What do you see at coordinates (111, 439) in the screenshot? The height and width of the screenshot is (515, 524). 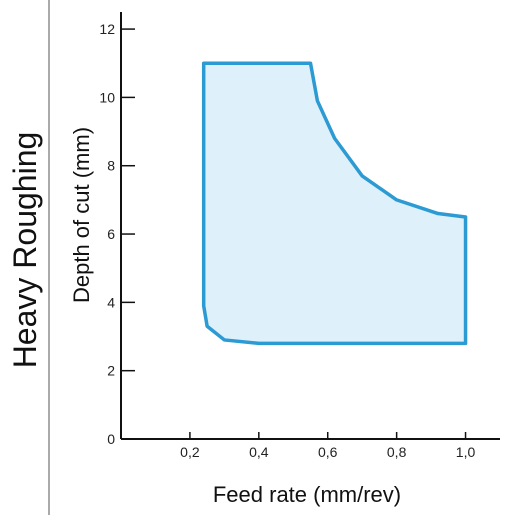 I see `y-tick-label: 0` at bounding box center [111, 439].